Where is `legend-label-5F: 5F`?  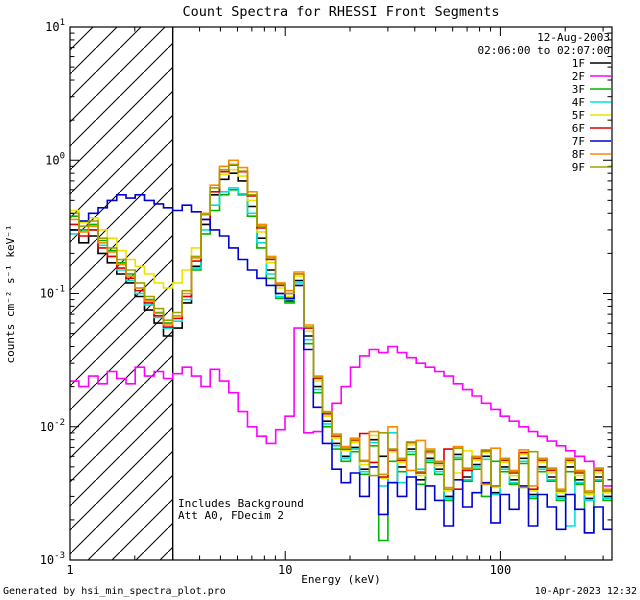 legend-label-5F: 5F is located at coordinates (578, 115).